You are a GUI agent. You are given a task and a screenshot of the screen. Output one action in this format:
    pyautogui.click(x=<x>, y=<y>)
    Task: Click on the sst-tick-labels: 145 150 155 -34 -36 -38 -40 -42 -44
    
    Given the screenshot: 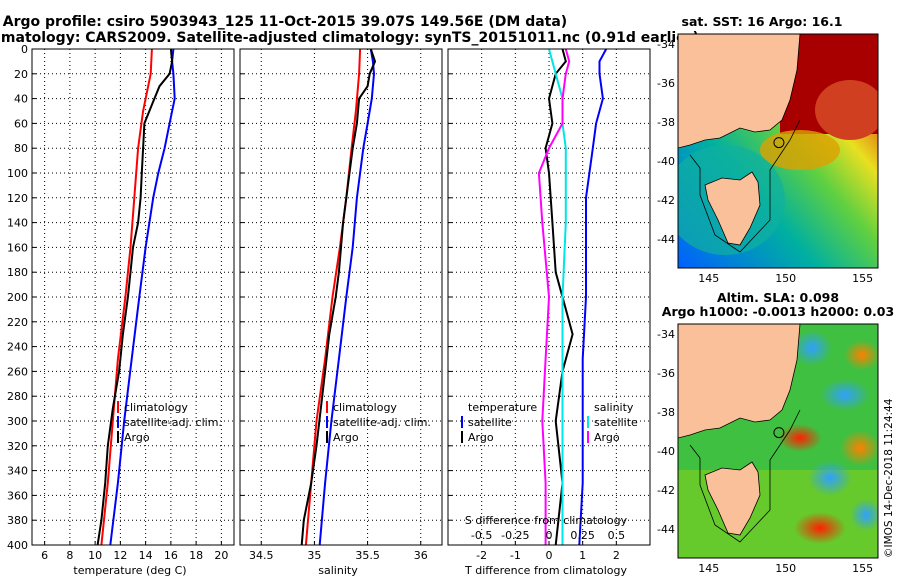 What is the action you would take?
    pyautogui.click(x=765, y=161)
    